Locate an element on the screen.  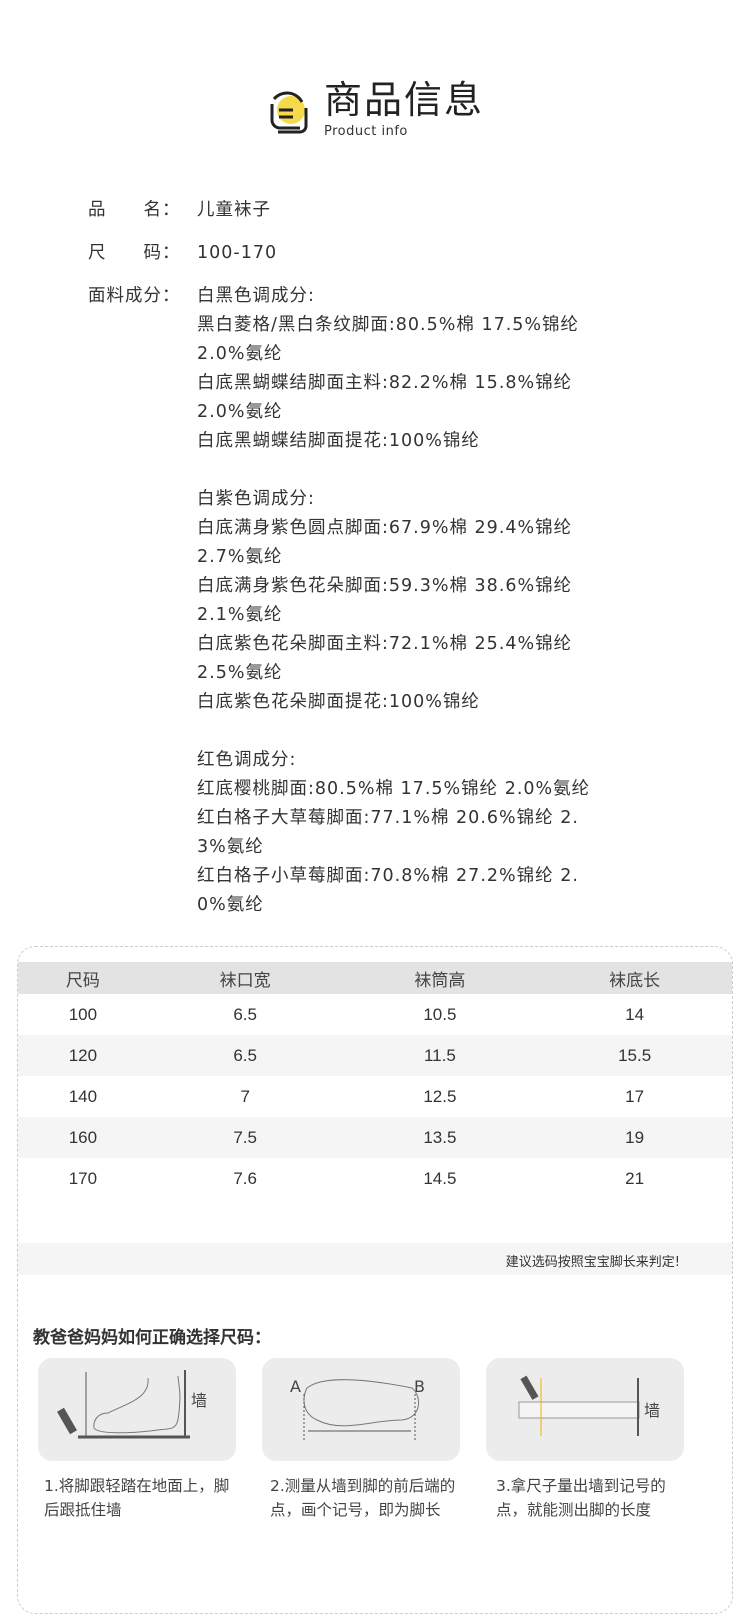
material-line: 黑白菱格/黑白条纹脚面:80.5%棉 17.5%锦纶 is located at coordinates (388, 325).